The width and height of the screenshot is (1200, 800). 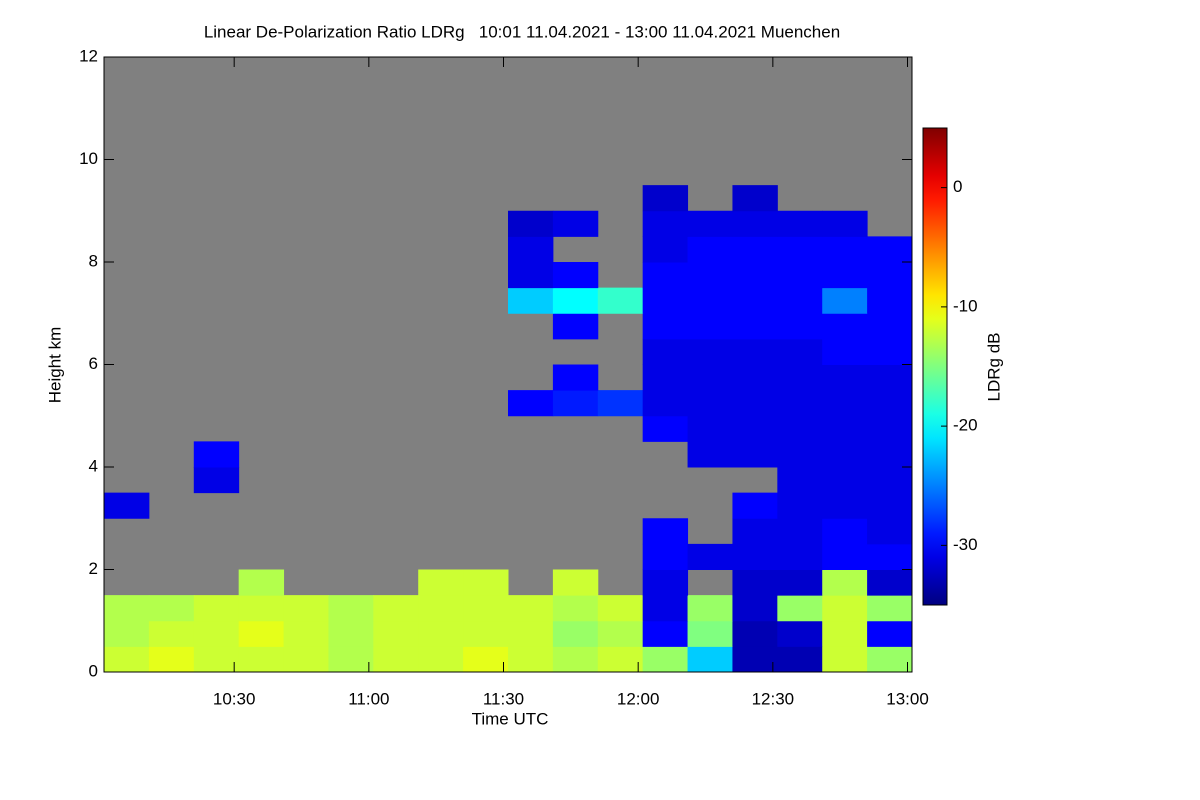 I want to click on x-tick-label: 10:30, so click(x=234, y=698).